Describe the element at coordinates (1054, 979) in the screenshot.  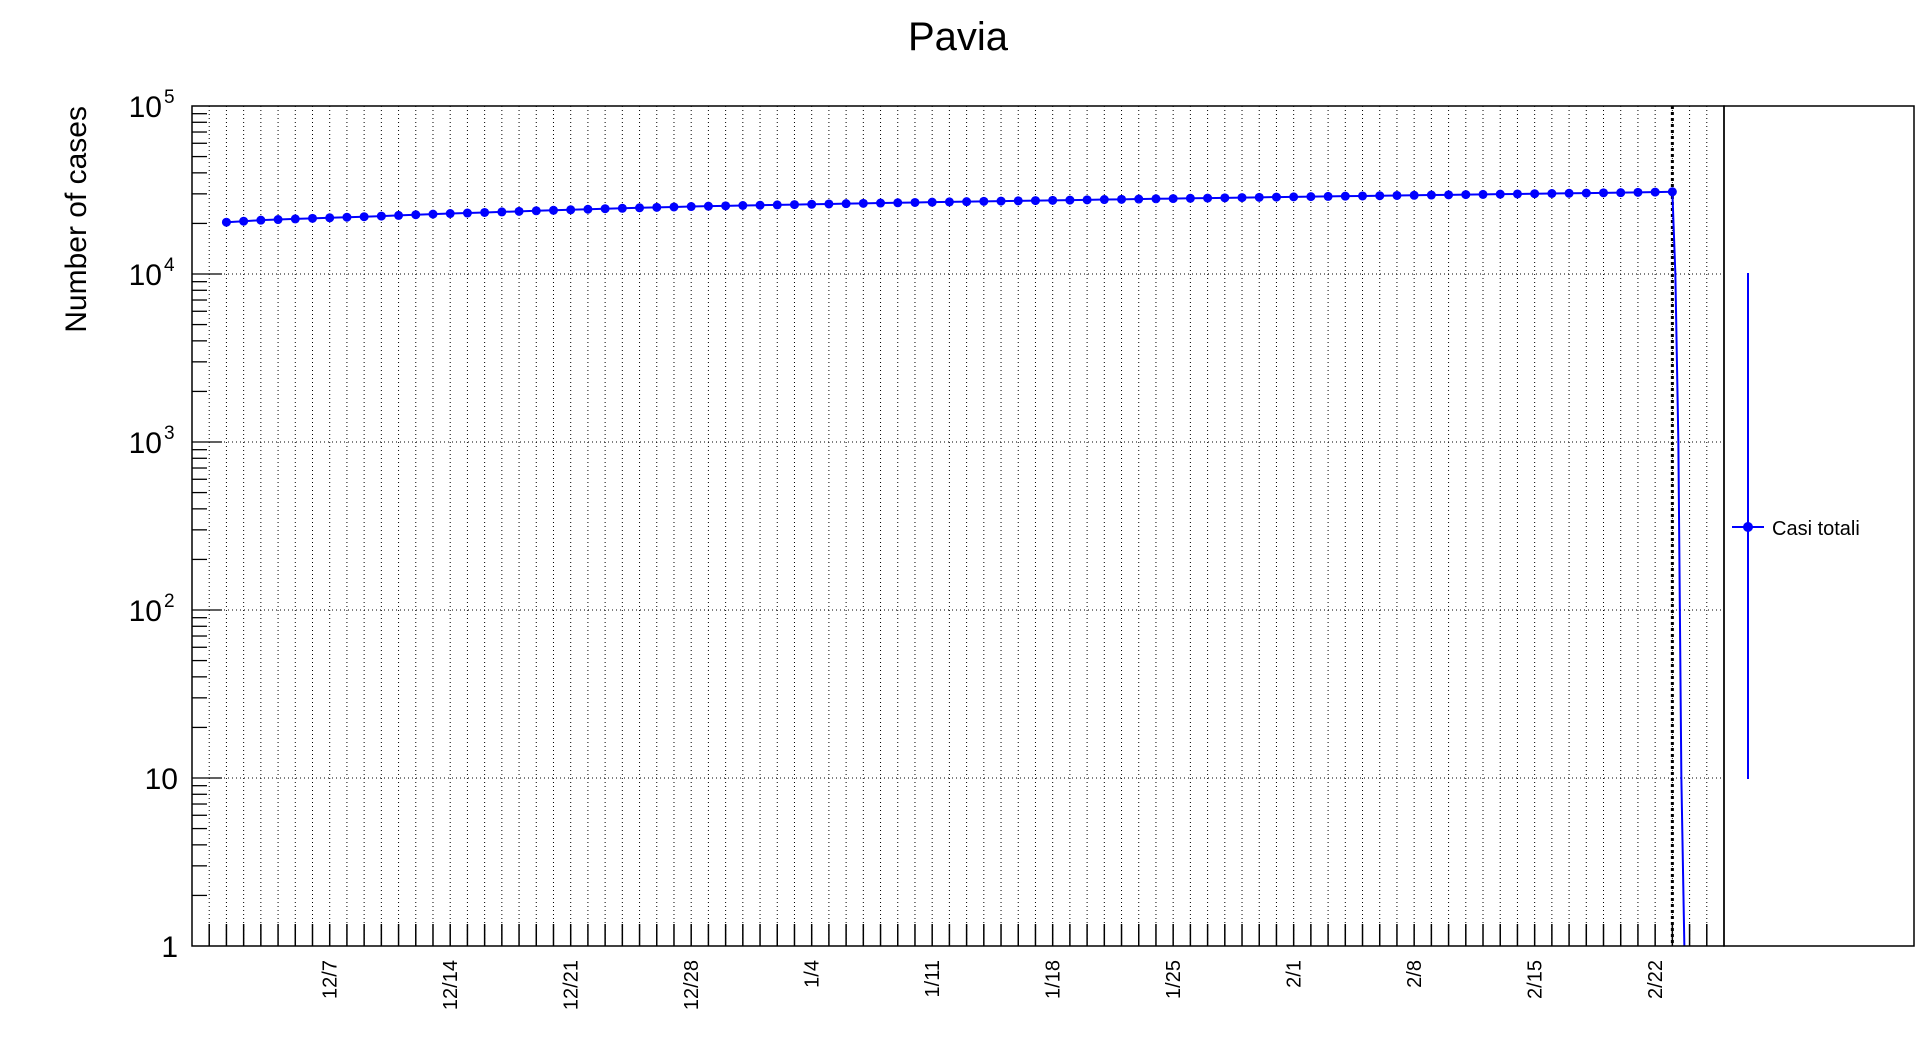
I see `x-tick-label: 1/18` at that location.